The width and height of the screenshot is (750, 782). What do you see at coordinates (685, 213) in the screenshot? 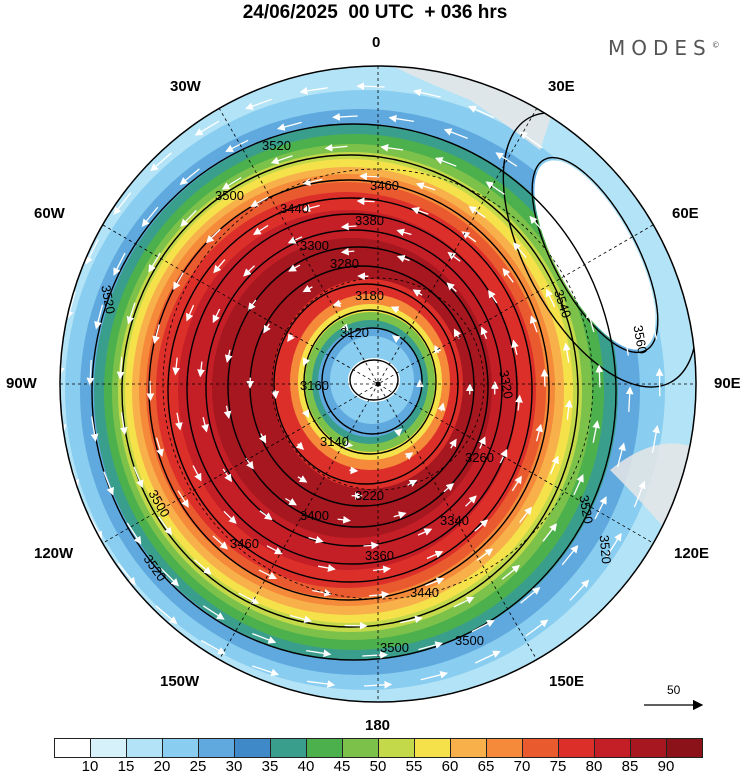
I see `lon-label-60e: 60E` at bounding box center [685, 213].